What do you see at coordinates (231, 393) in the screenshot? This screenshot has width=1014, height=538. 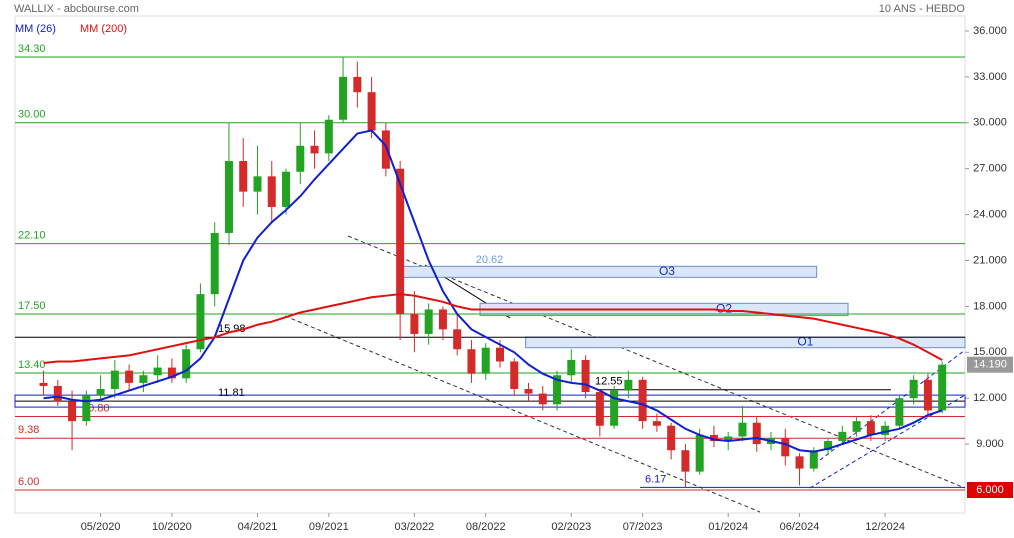 I see `level-label: 11.81` at bounding box center [231, 393].